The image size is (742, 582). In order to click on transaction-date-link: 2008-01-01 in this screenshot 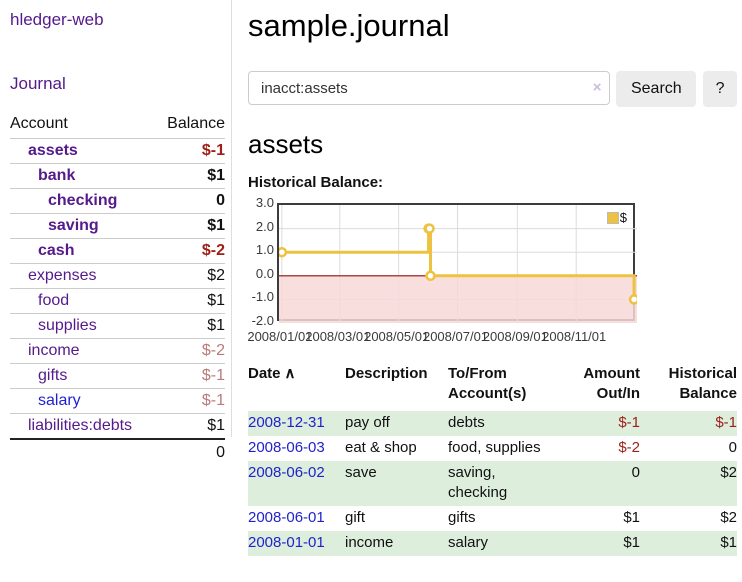, I will do `click(286, 542)`.